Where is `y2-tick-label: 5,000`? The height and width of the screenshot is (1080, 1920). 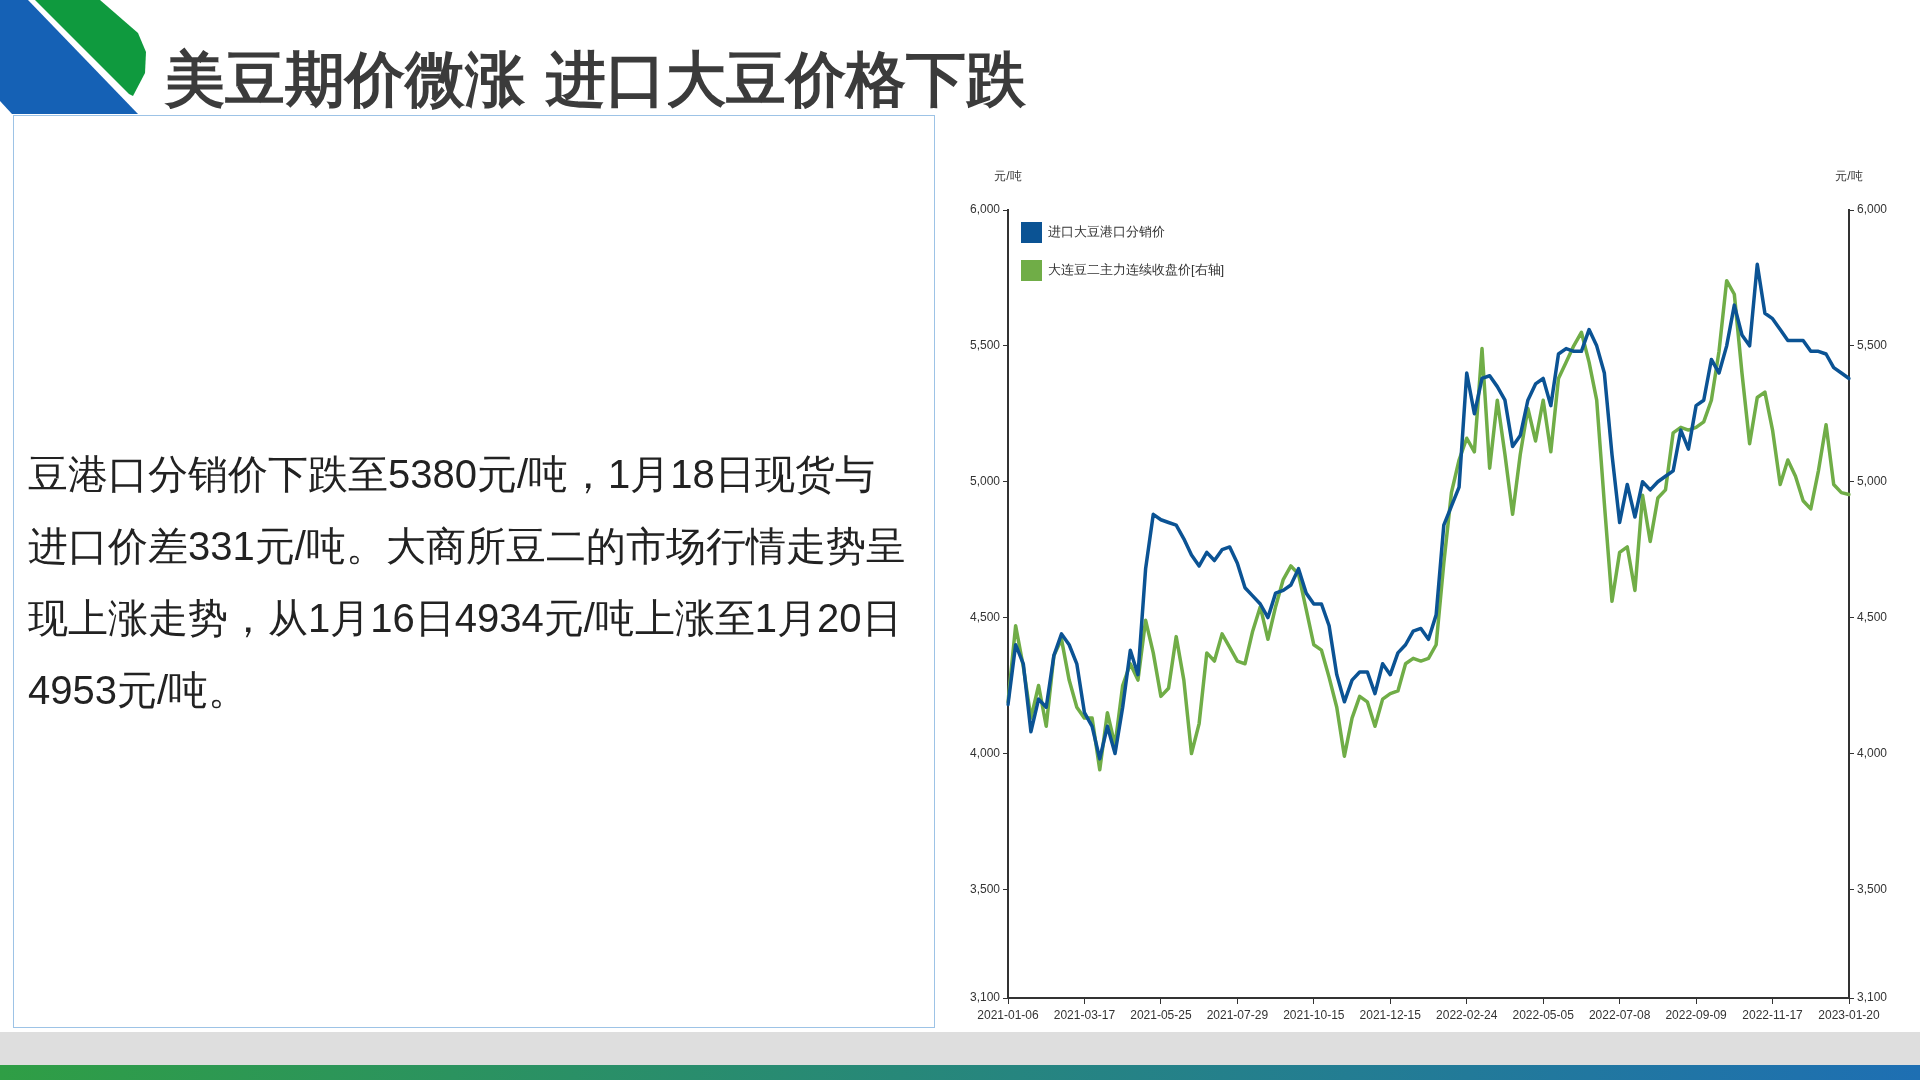 y2-tick-label: 5,000 is located at coordinates (1872, 481).